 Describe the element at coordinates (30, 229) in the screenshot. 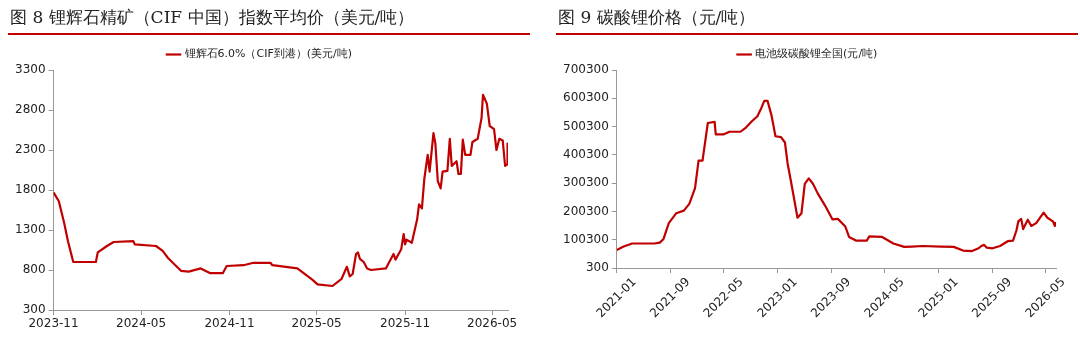

I see `y-tick-label: 1300` at that location.